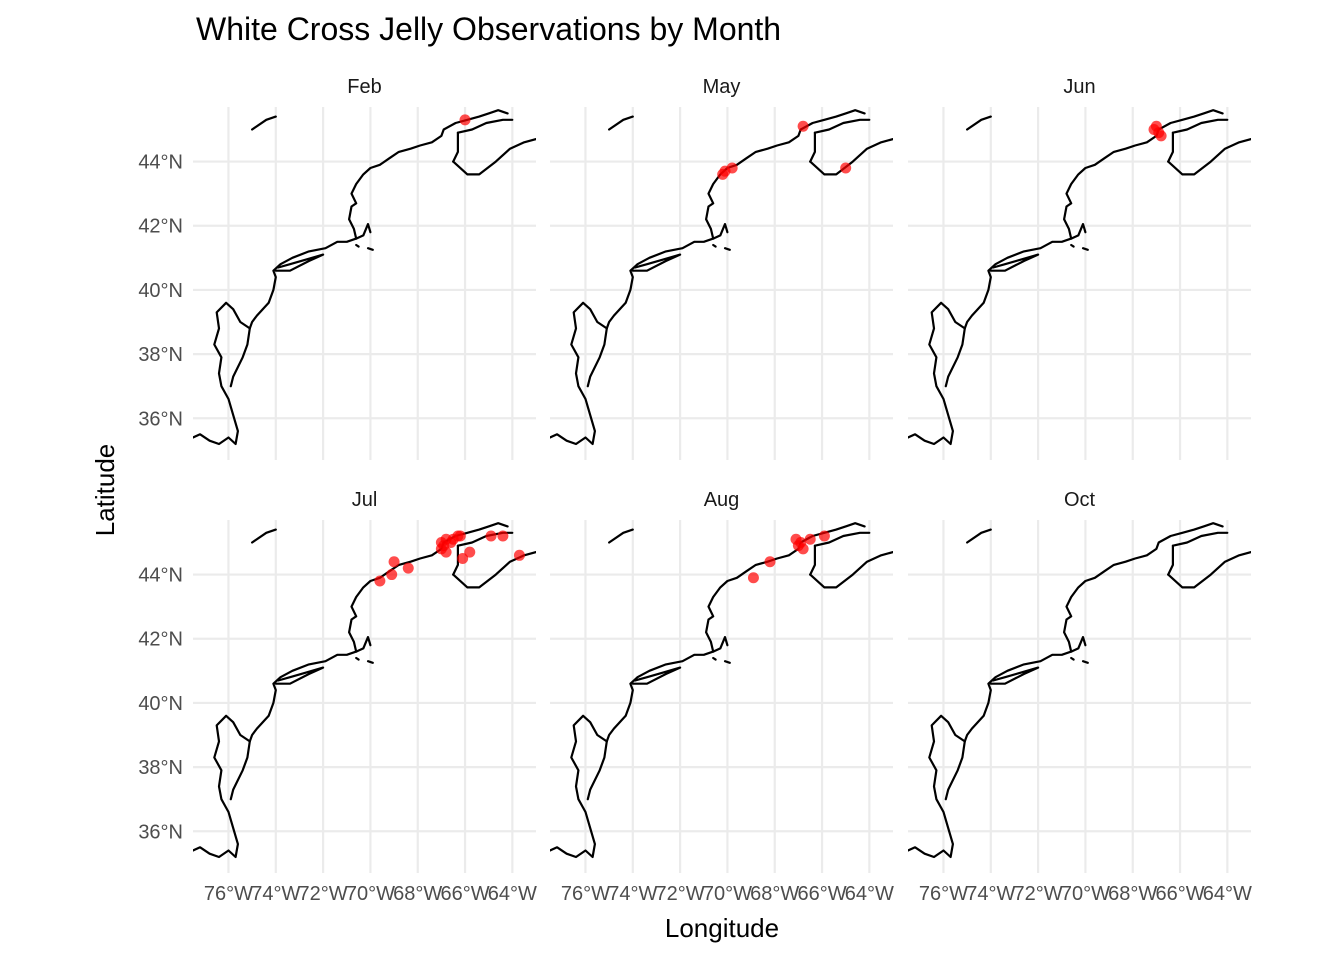  I want to click on facet-panel-2: May, so click(721, 268).